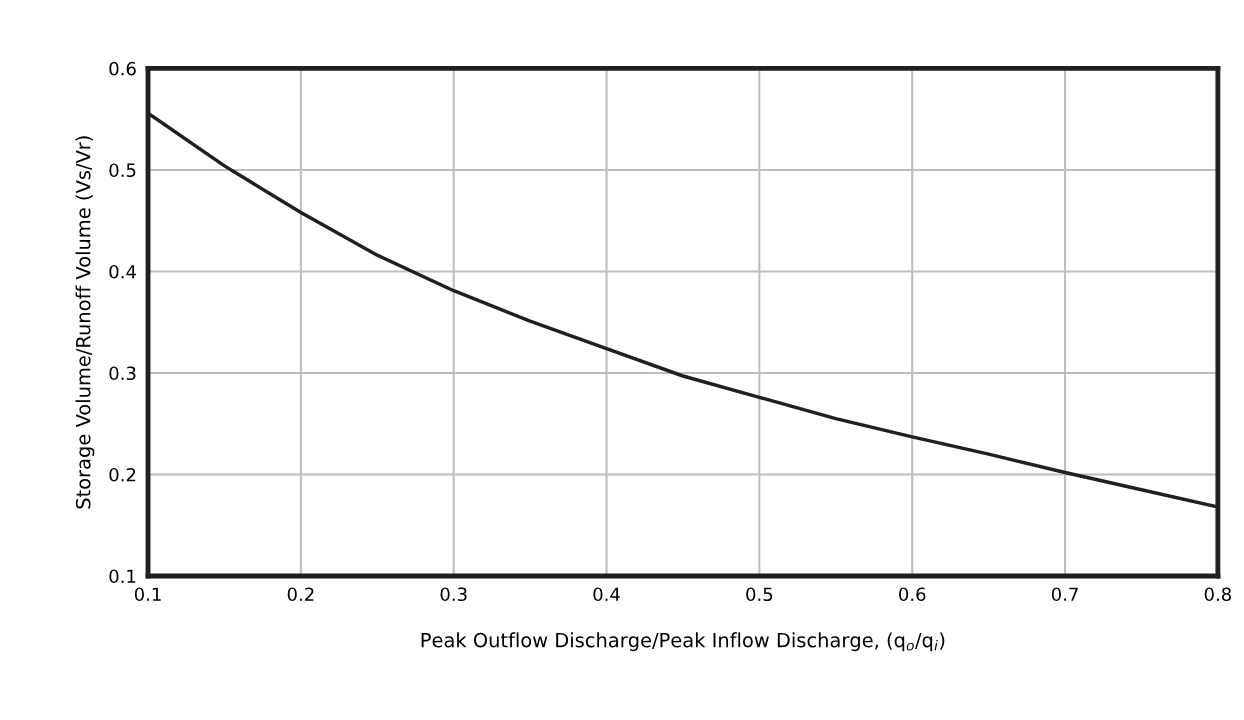 This screenshot has width=1244, height=720. Describe the element at coordinates (122, 576) in the screenshot. I see `y-tick-label: 0.1` at that location.